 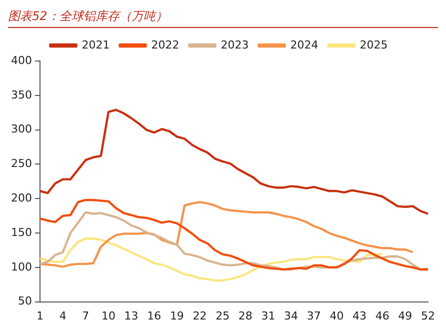 What do you see at coordinates (177, 315) in the screenshot?
I see `x-tick-label: 19` at bounding box center [177, 315].